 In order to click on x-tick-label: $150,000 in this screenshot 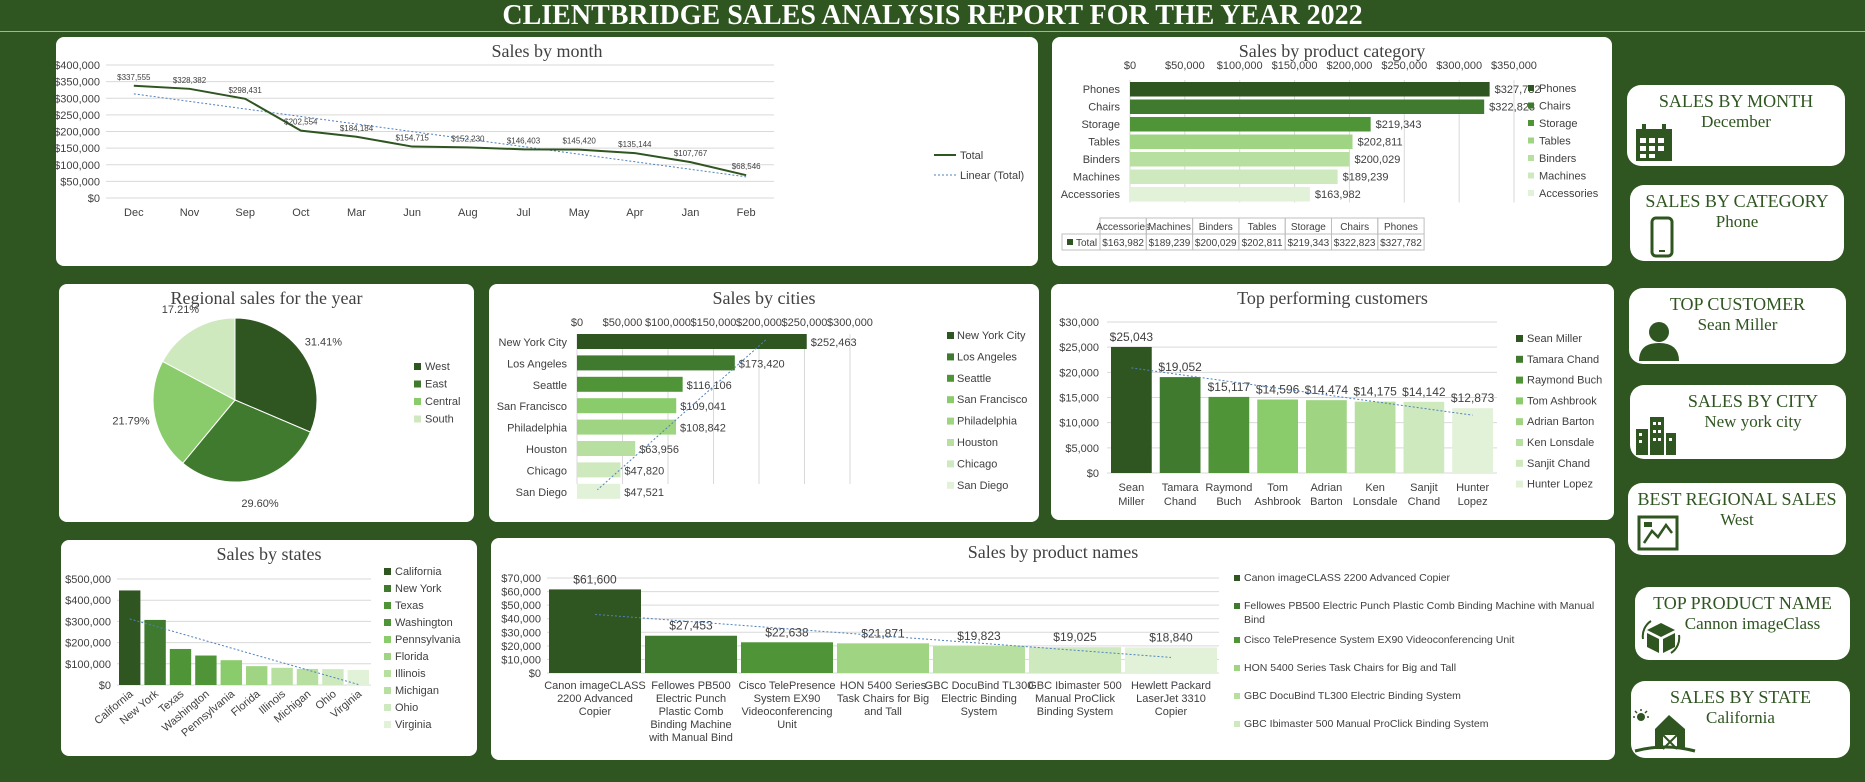, I will do `click(1295, 66)`.